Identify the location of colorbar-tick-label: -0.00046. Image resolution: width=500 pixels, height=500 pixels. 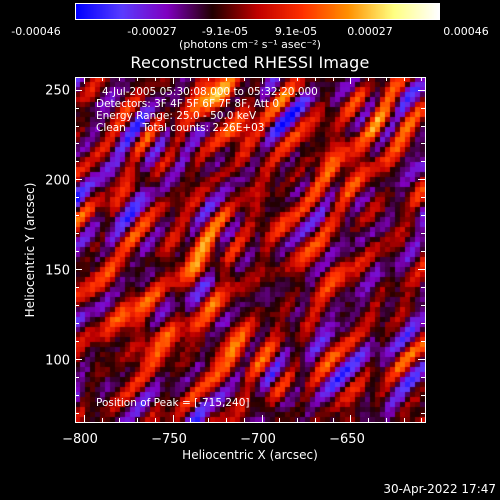
(36, 31).